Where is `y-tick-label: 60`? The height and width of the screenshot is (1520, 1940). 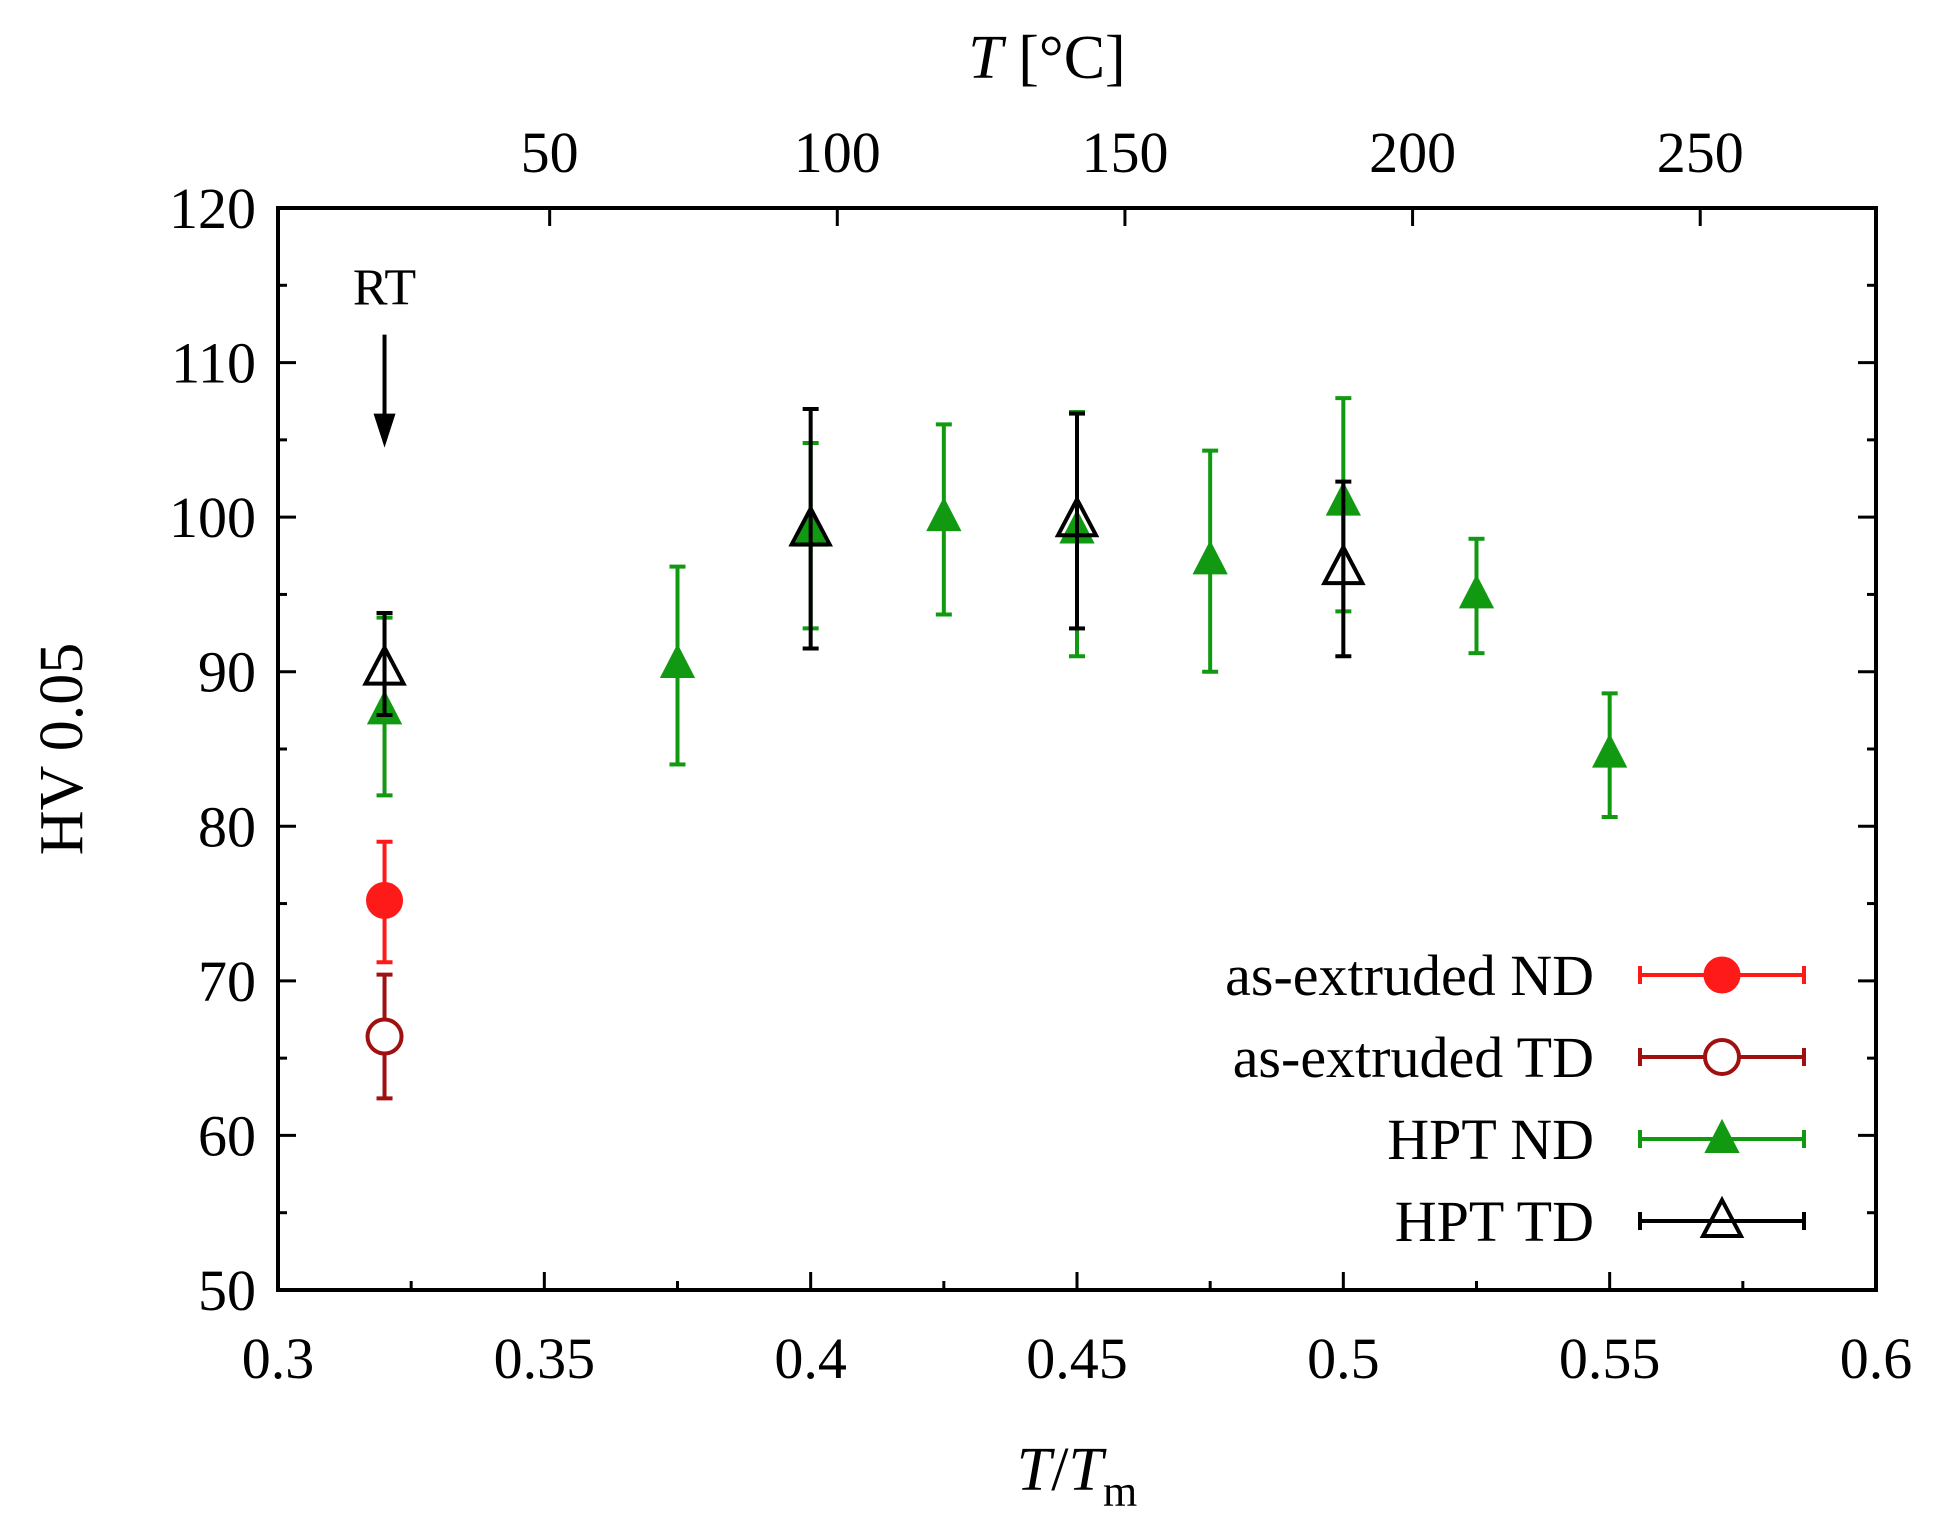 y-tick-label: 60 is located at coordinates (227, 1135).